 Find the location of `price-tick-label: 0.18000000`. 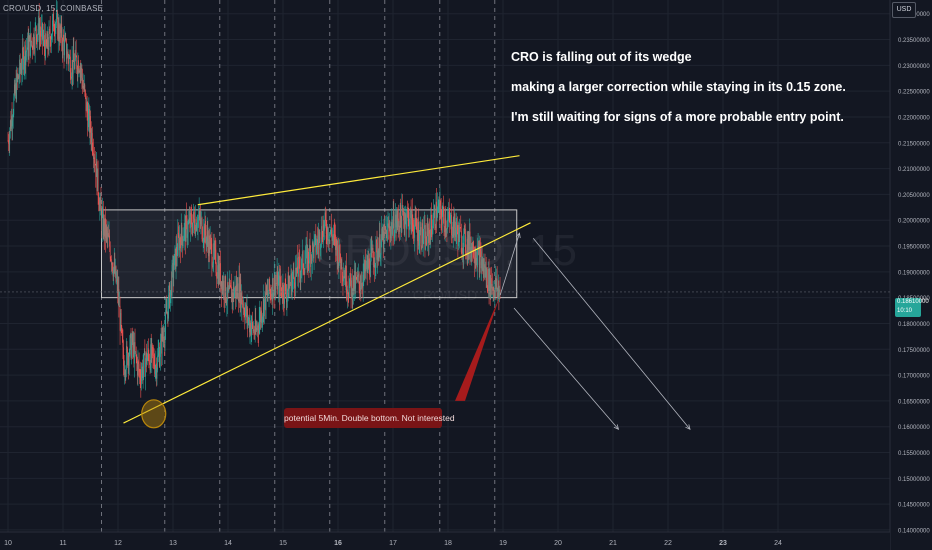

price-tick-label: 0.18000000 is located at coordinates (914, 325).